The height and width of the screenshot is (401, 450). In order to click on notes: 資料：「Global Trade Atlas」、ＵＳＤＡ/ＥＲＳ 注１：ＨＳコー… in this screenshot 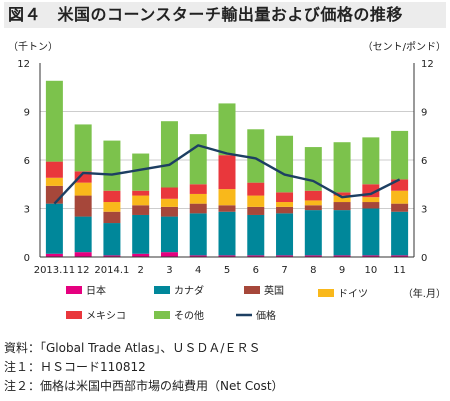, I will do `click(144, 367)`.